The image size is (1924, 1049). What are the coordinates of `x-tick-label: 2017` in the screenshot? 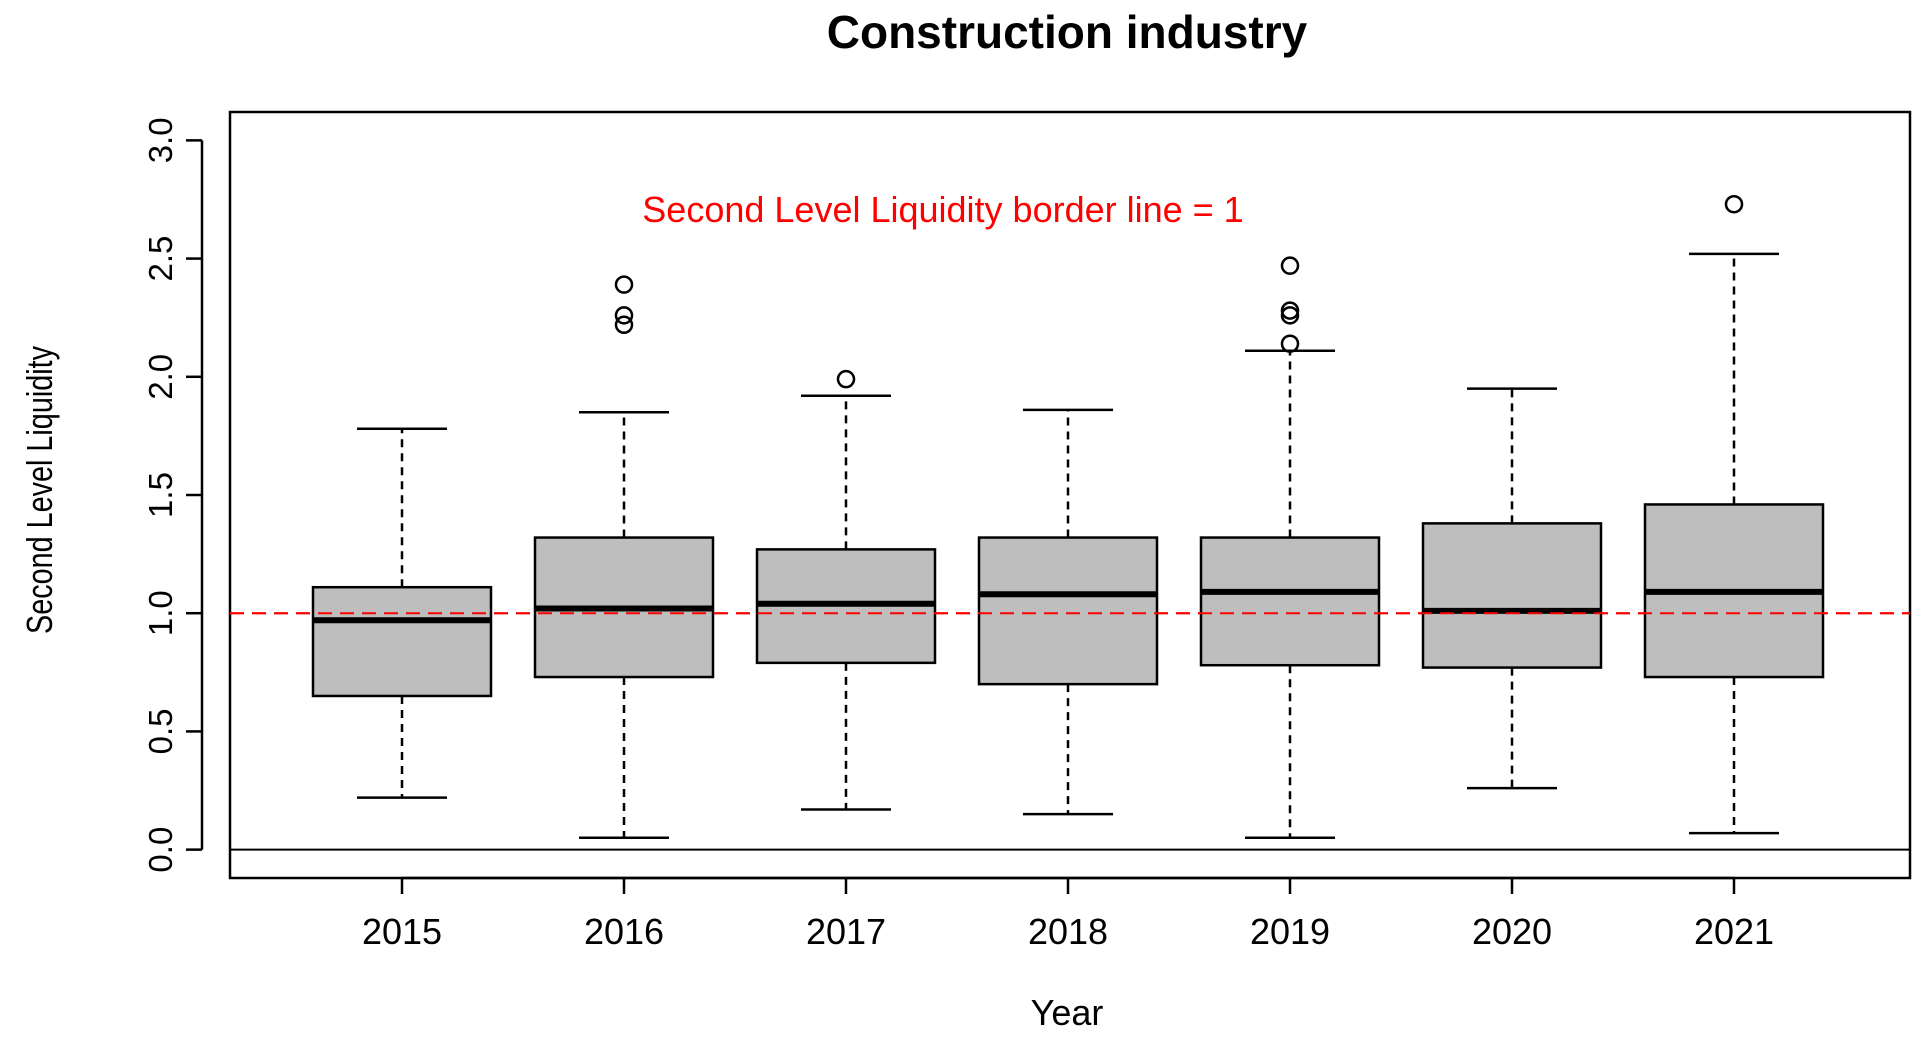 It's located at (846, 931).